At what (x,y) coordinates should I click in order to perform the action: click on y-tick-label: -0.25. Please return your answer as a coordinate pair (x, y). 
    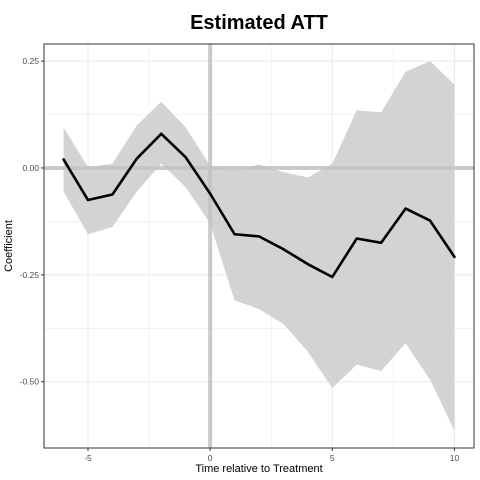
    Looking at the image, I should click on (30, 275).